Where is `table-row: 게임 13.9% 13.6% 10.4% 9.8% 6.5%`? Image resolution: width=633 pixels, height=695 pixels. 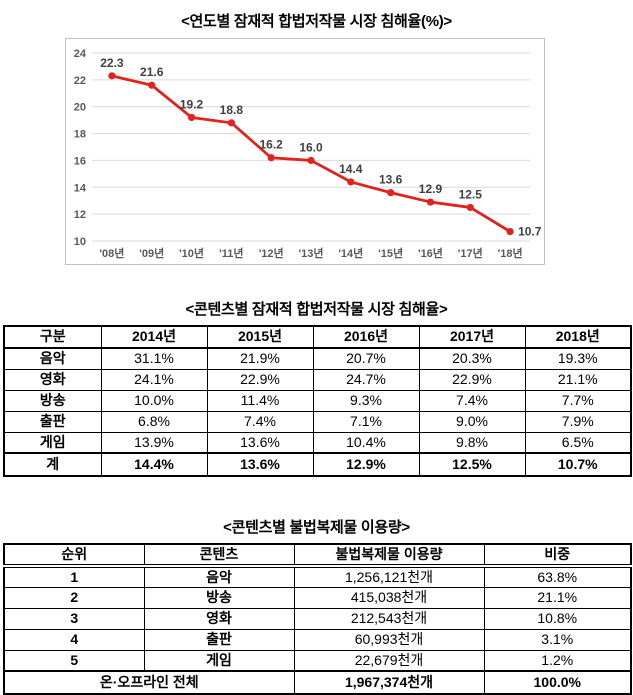
table-row: 게임 13.9% 13.6% 10.4% 9.8% 6.5% is located at coordinates (317, 442).